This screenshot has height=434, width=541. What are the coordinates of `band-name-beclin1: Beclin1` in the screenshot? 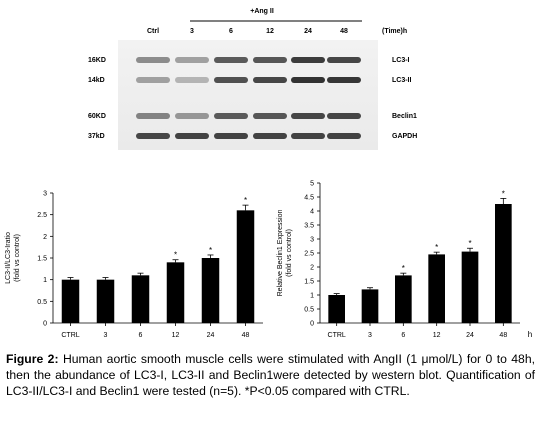 It's located at (404, 116).